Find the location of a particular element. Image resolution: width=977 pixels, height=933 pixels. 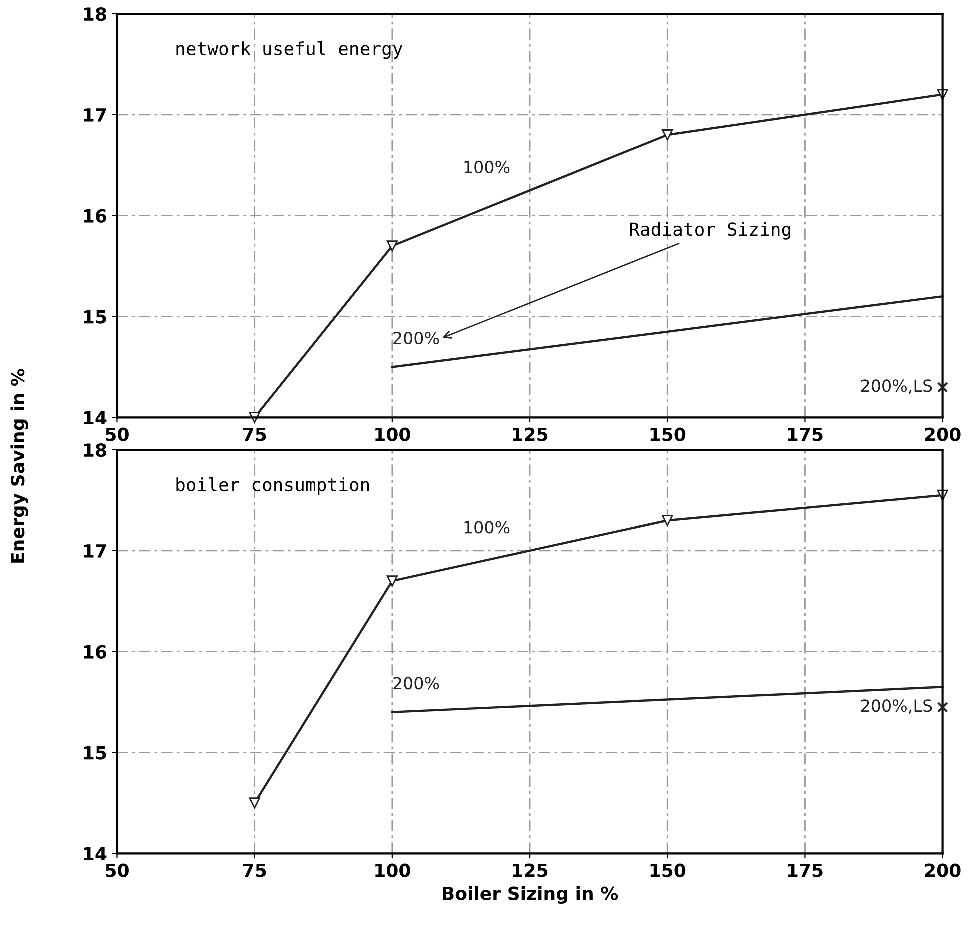

text: boiler consumption is located at coordinates (273, 487).